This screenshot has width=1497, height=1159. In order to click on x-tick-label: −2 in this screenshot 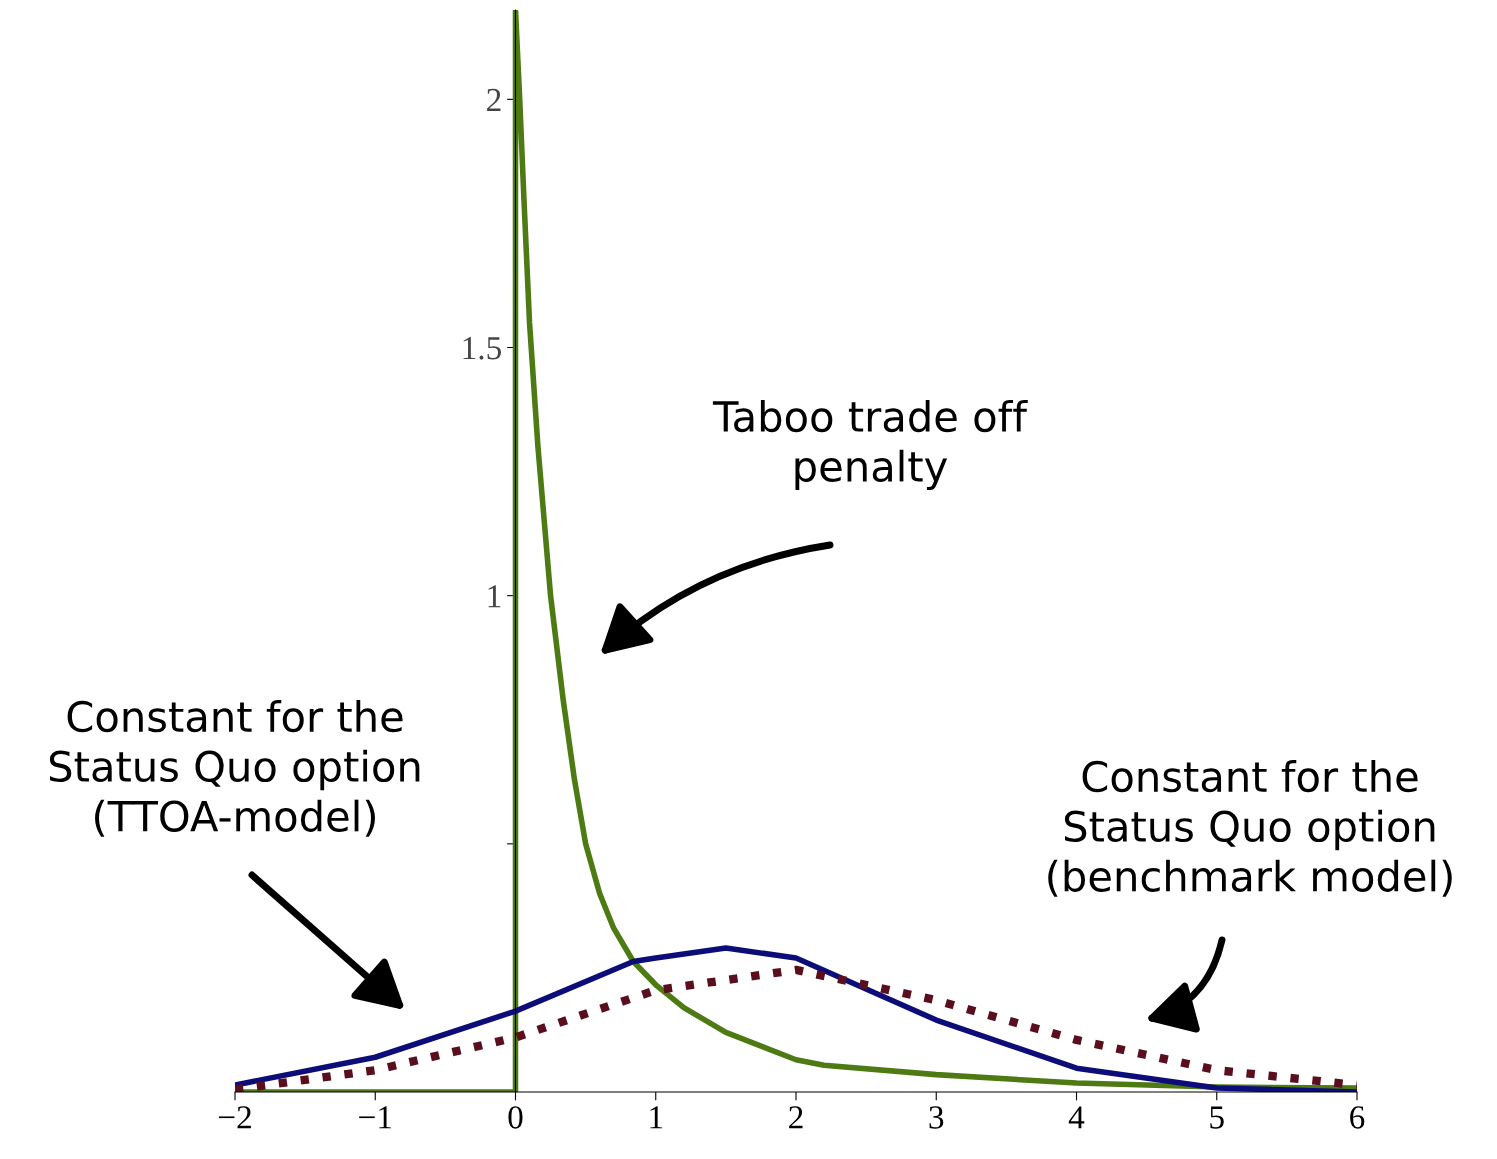, I will do `click(234, 1117)`.